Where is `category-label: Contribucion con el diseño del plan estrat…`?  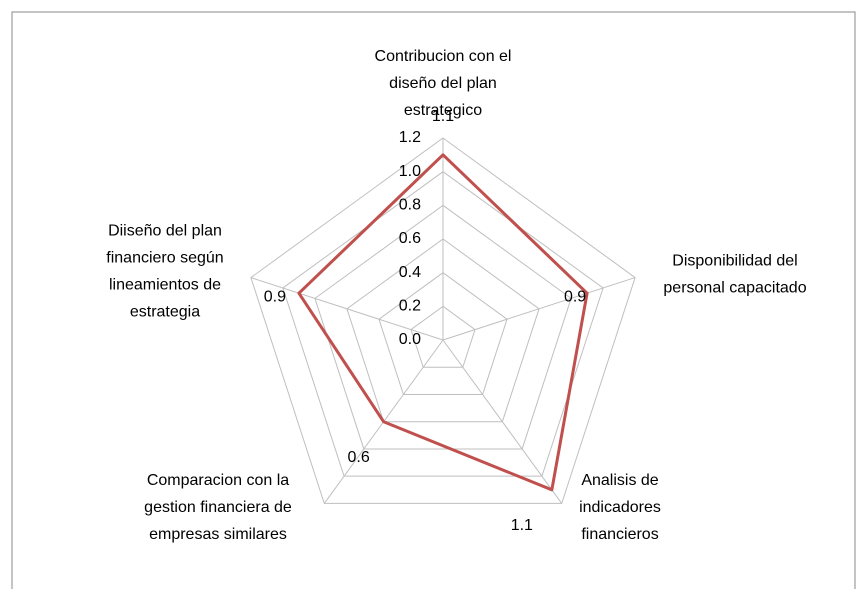
category-label: Contribucion con el diseño del plan estrat… is located at coordinates (443, 83).